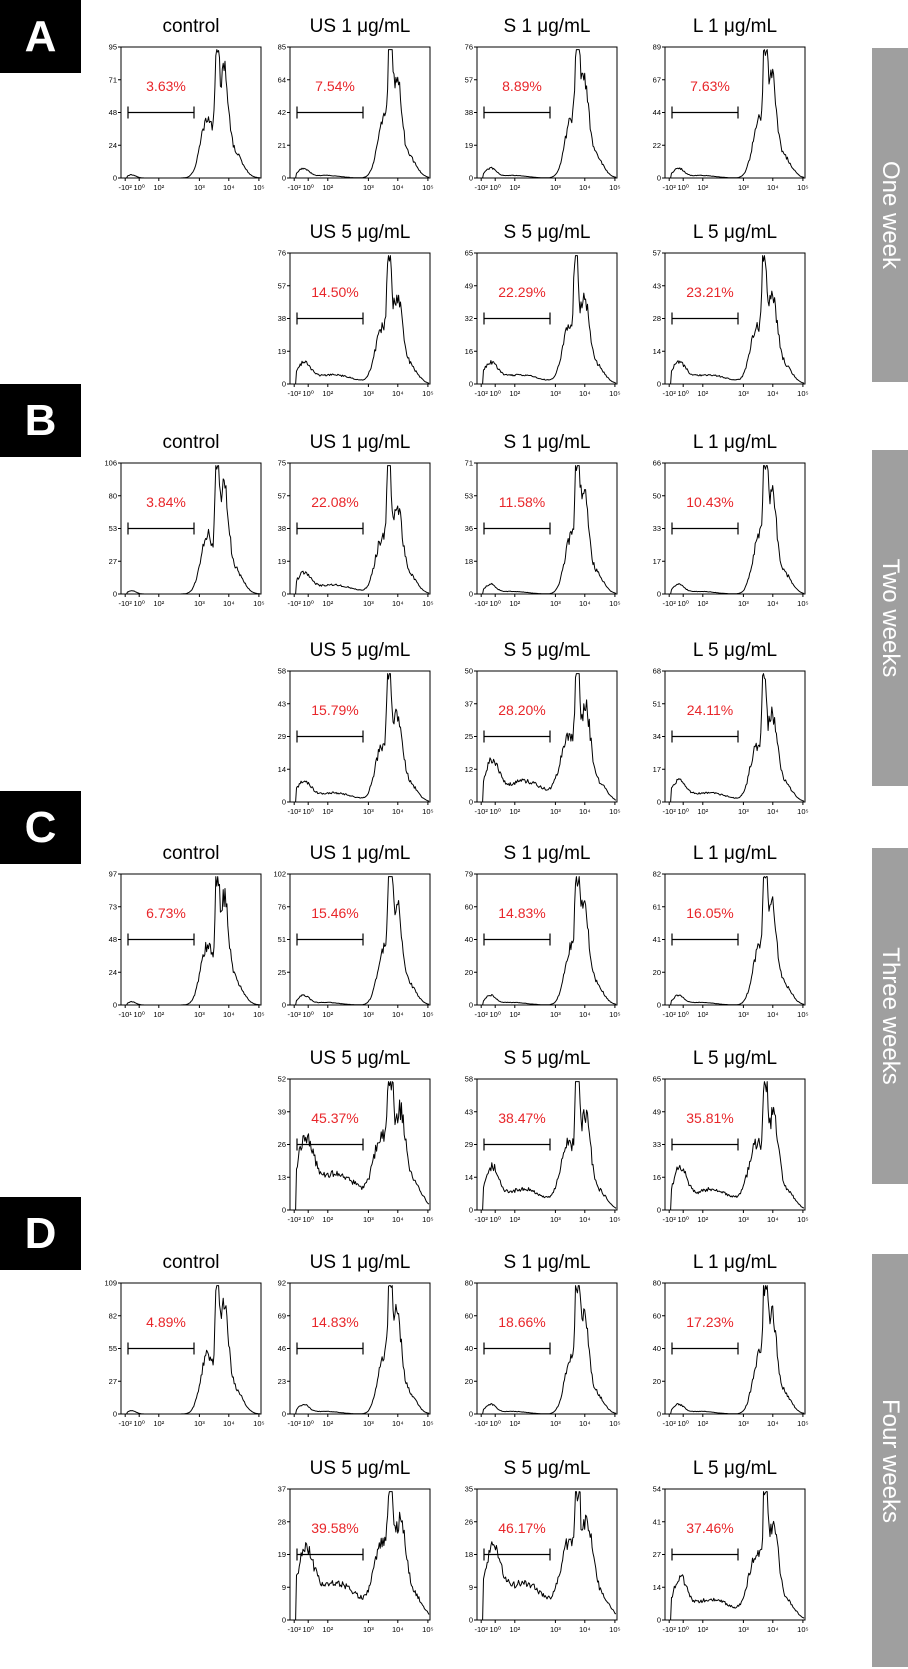  Describe the element at coordinates (890, 1460) in the screenshot. I see `week-bar-four: Four weeks` at that location.